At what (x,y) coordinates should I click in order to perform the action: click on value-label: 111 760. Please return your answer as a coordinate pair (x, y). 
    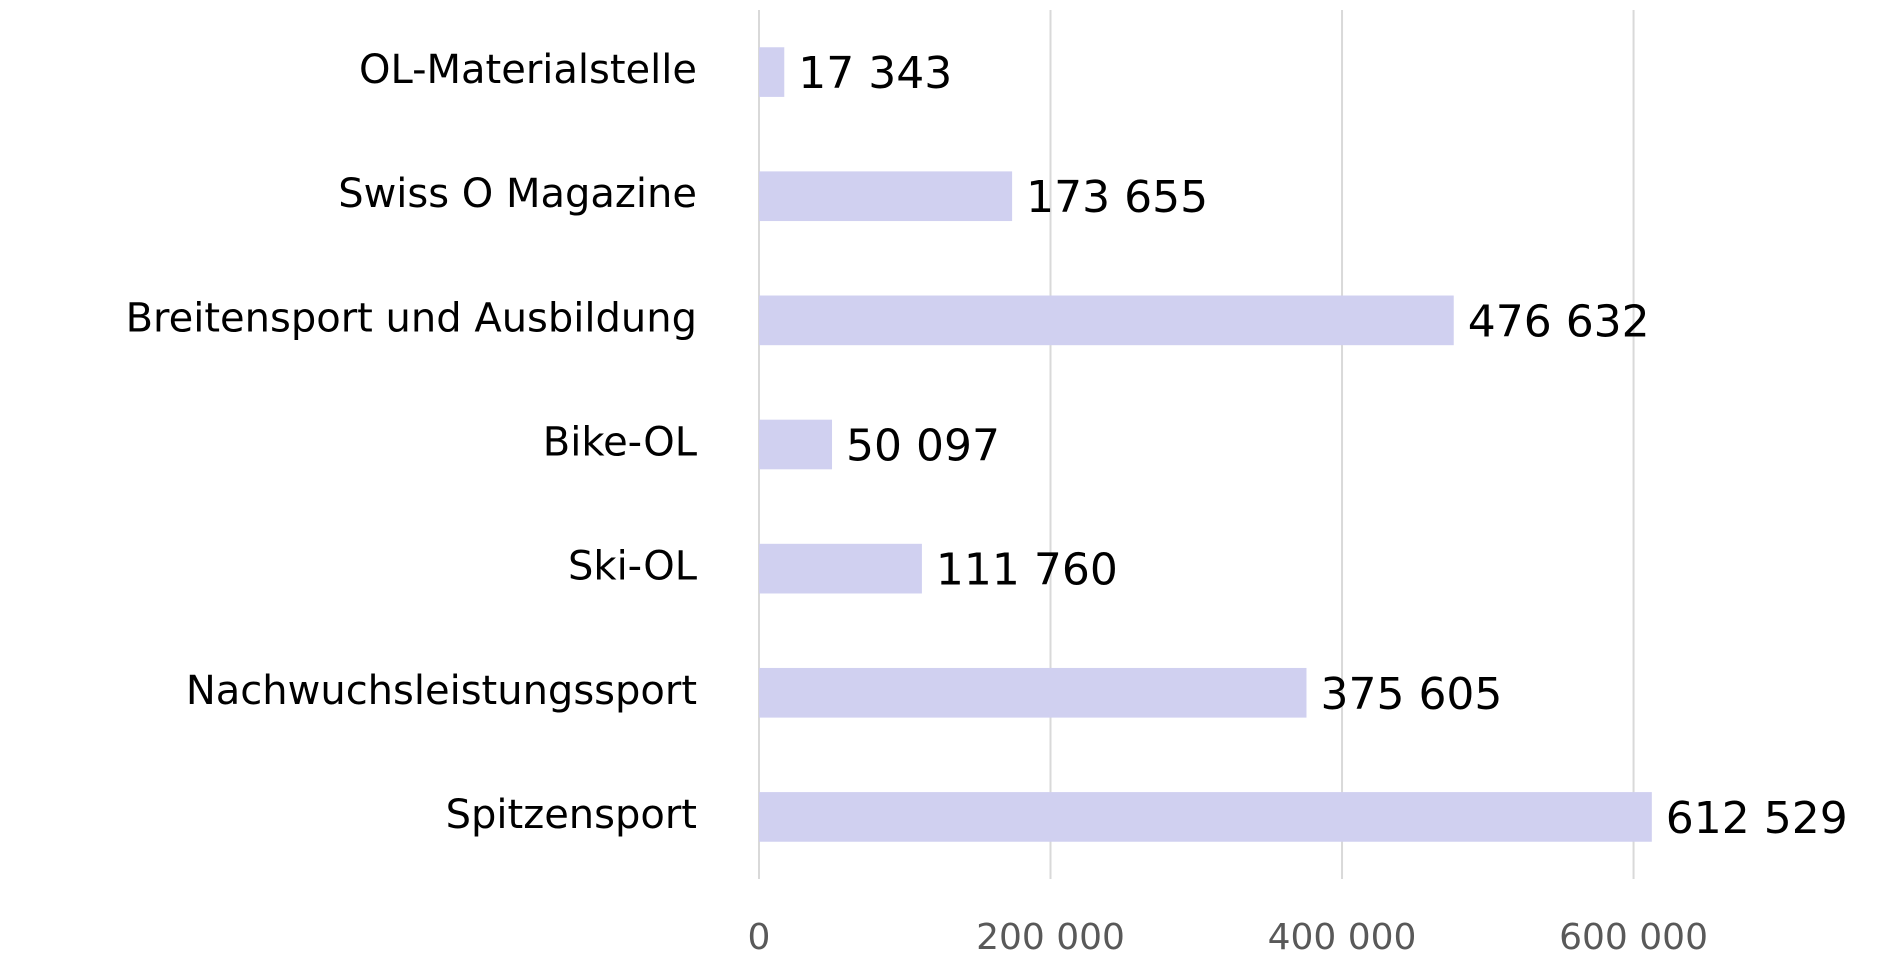
    Looking at the image, I should click on (1027, 570).